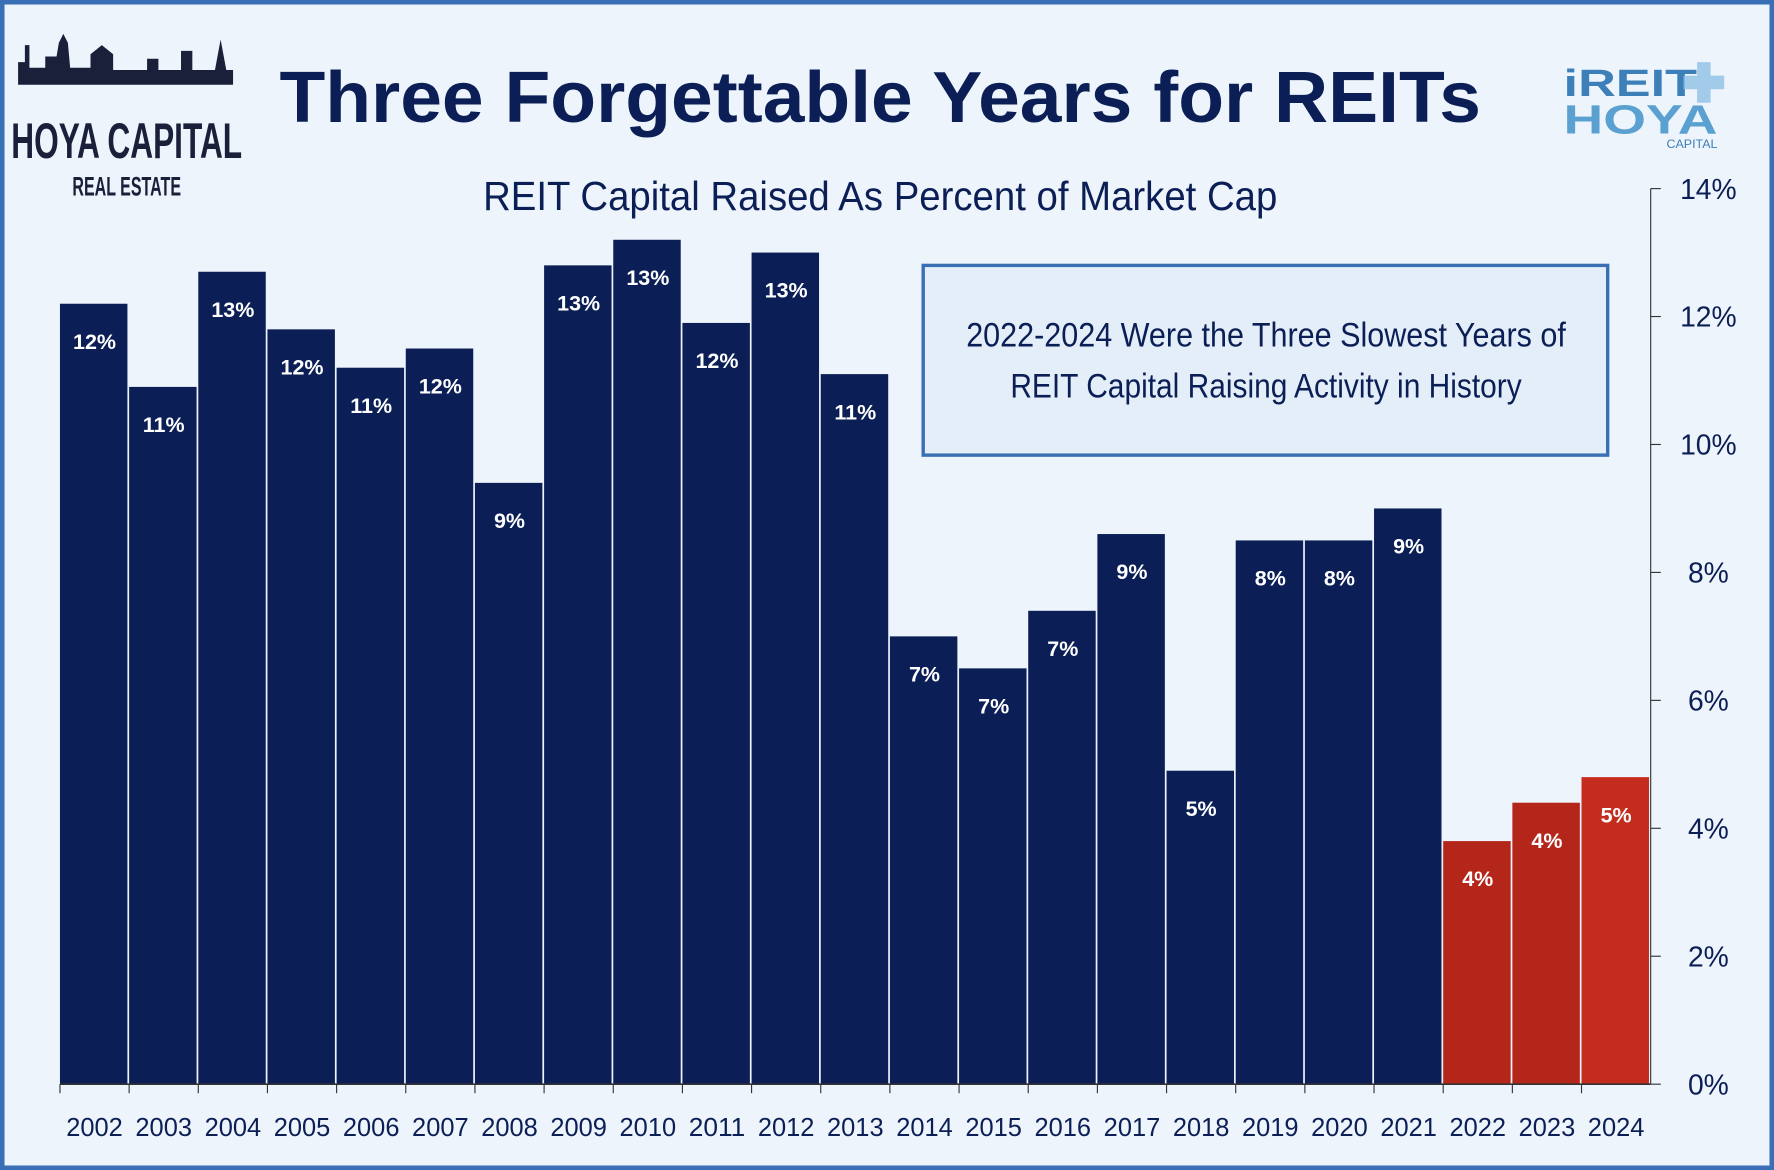  Describe the element at coordinates (440, 1127) in the screenshot. I see `x-tick-label-2007: 2007` at that location.